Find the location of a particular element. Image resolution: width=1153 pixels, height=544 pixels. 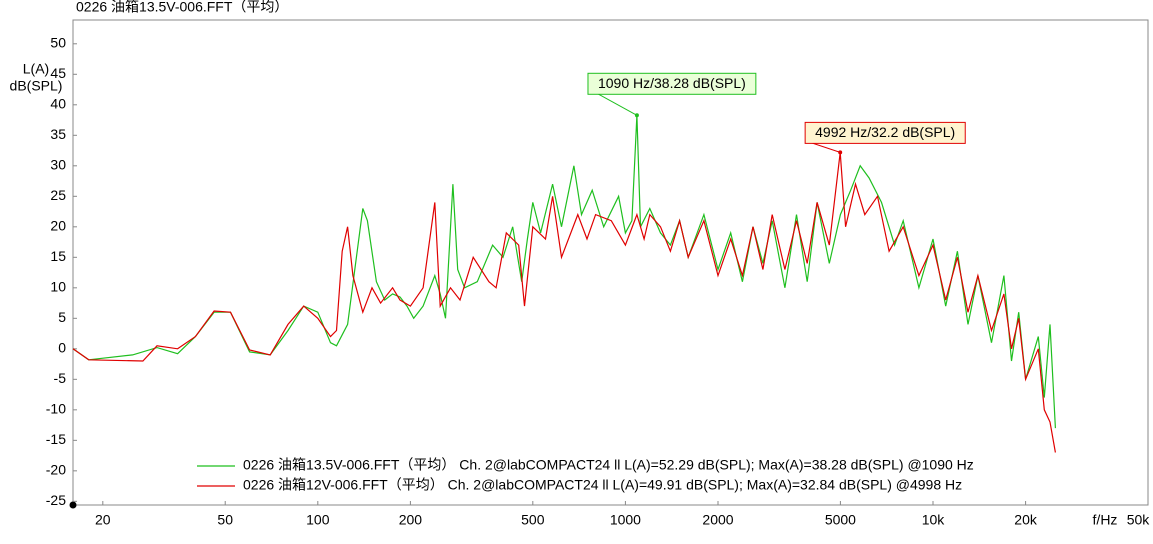

y-tick-label: 0 is located at coordinates (62, 348).